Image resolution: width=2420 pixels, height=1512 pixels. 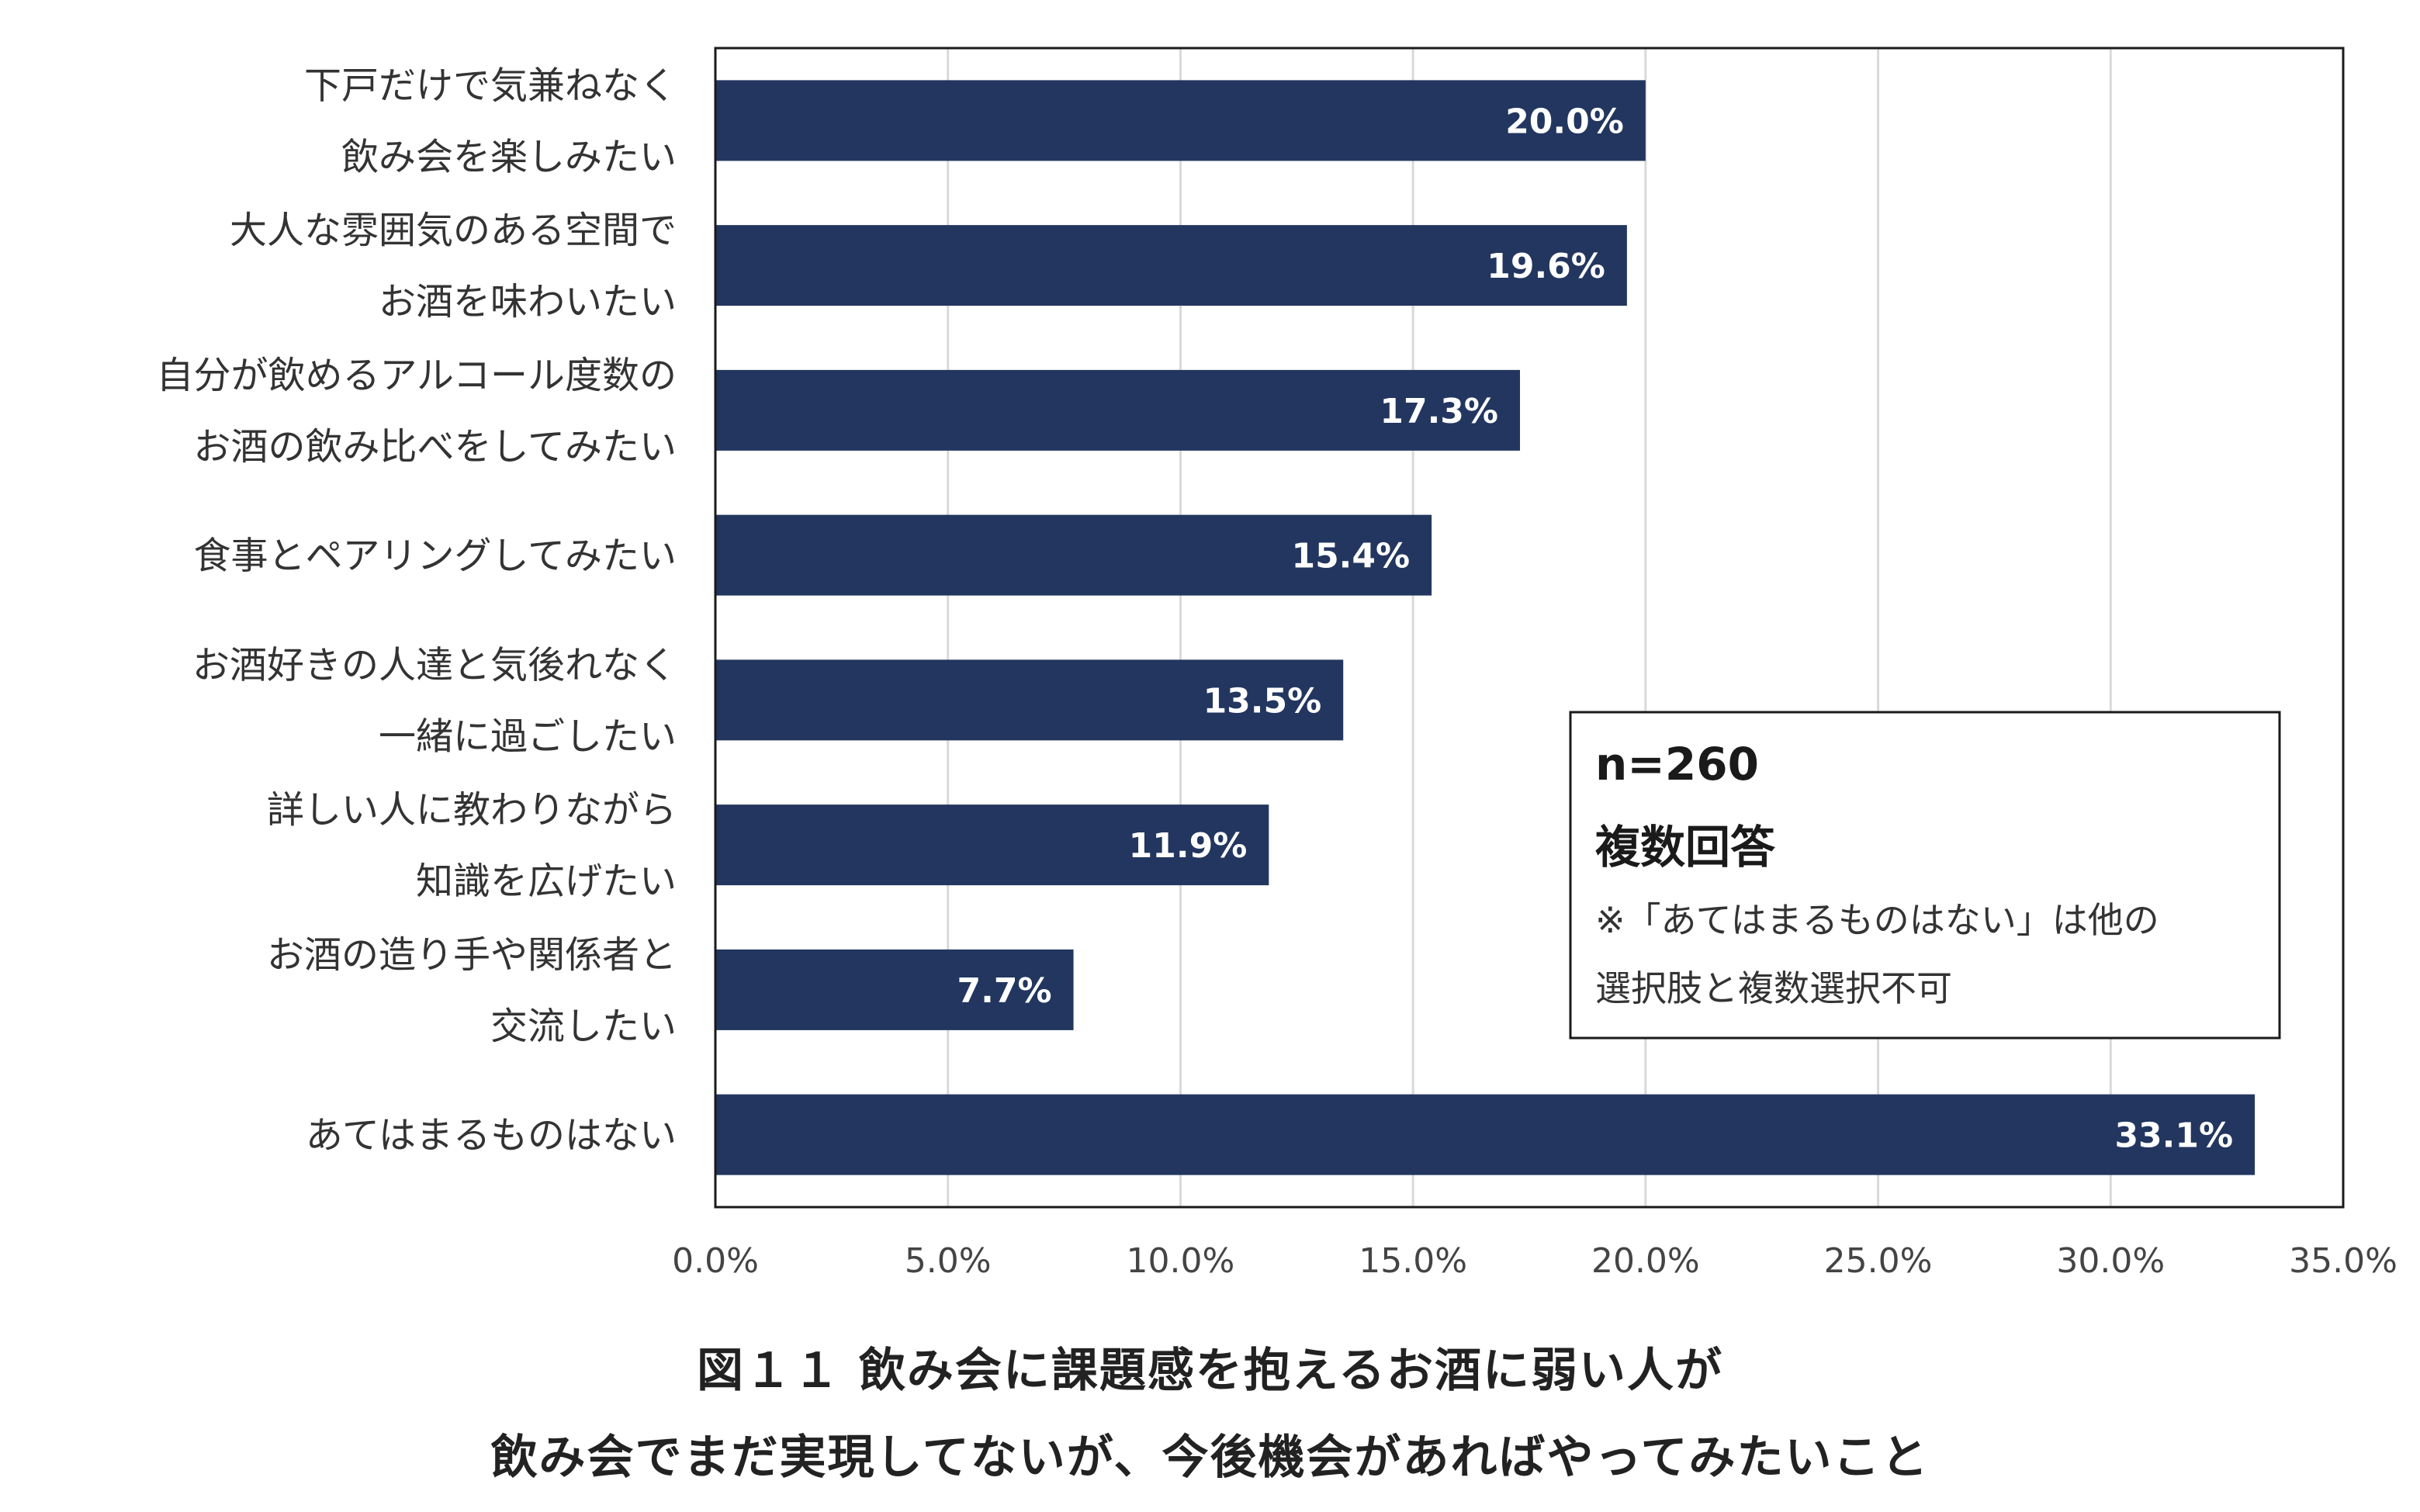 I want to click on bar-value-label: 13.5%, so click(x=1262, y=701).